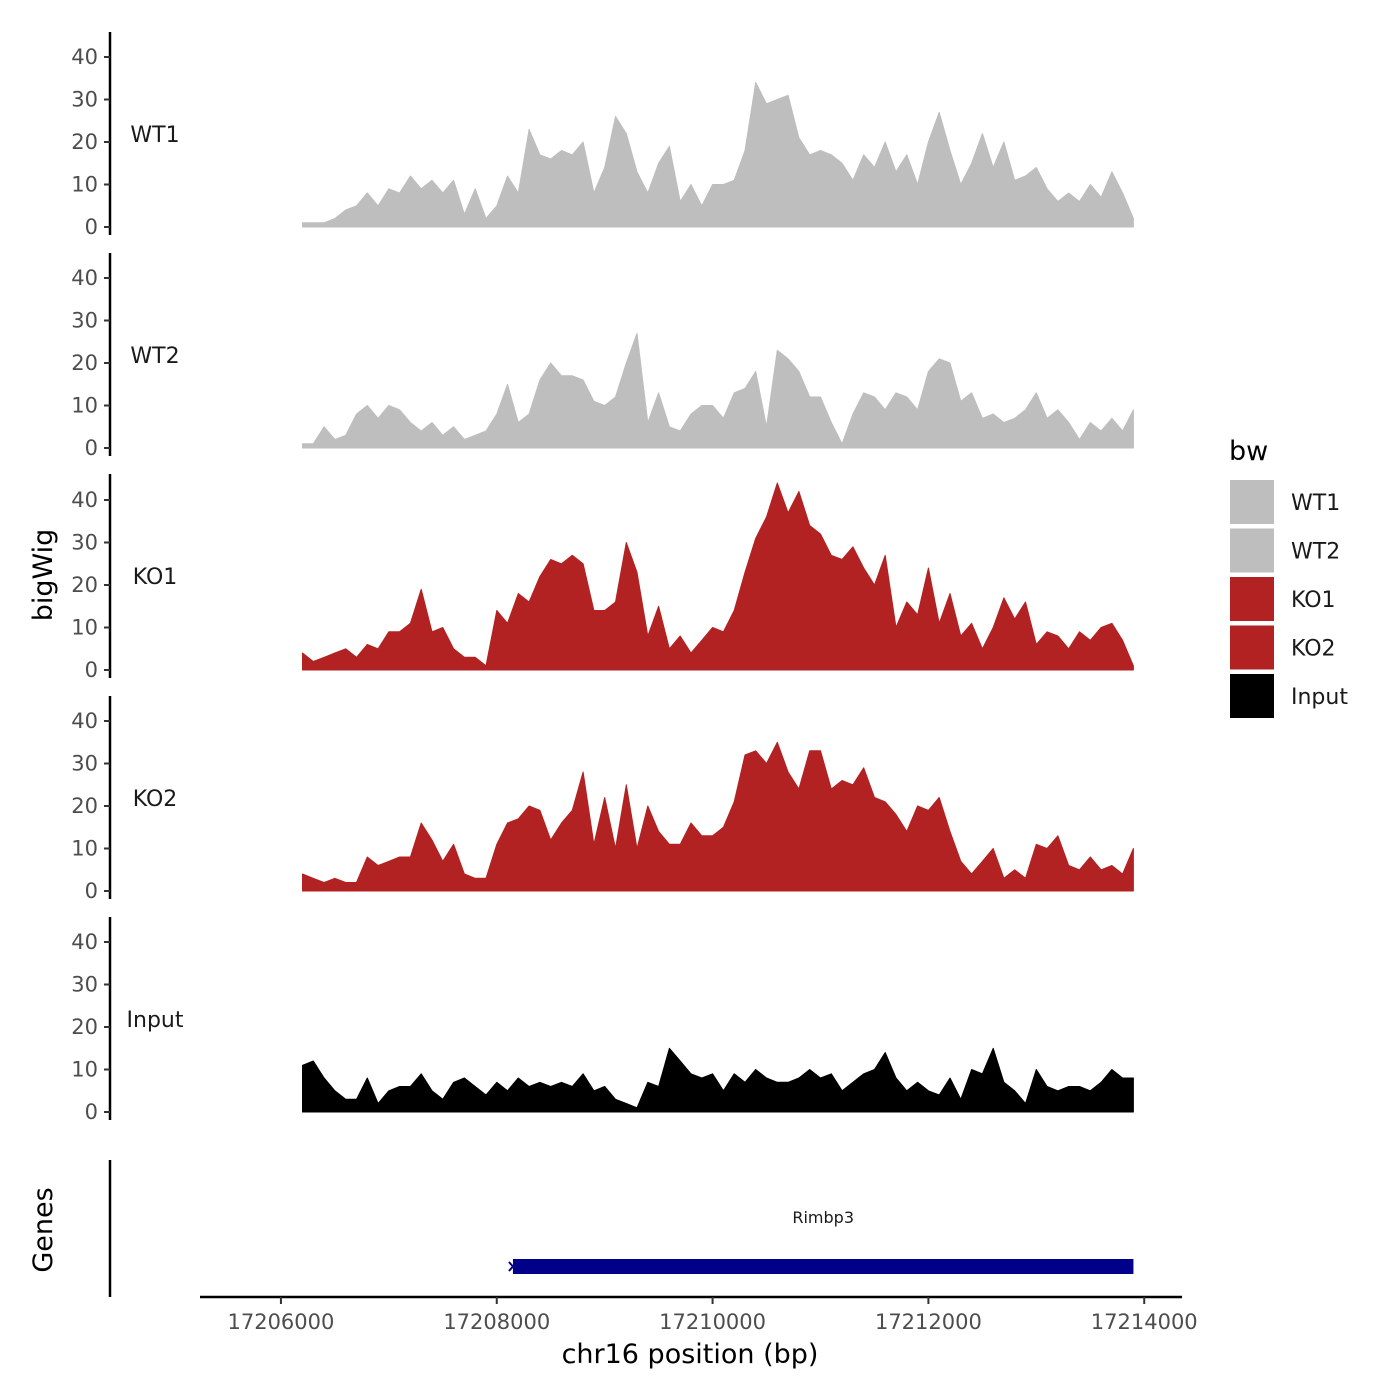 The width and height of the screenshot is (1400, 1400). I want to click on gene-body, so click(823, 1266).